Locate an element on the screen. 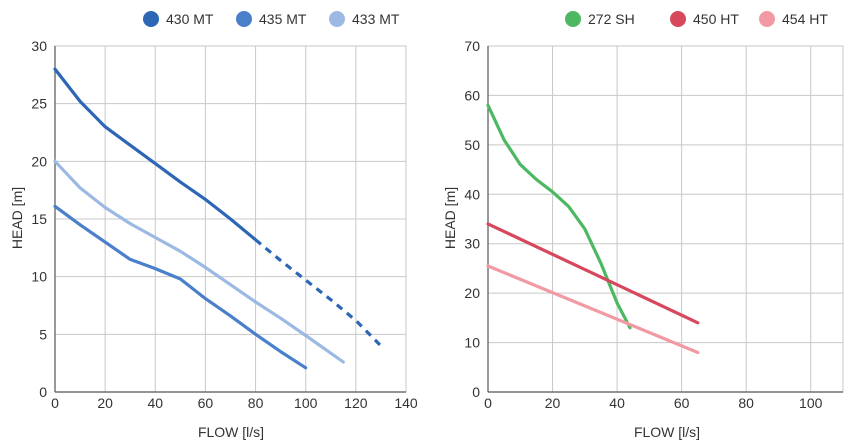 The width and height of the screenshot is (844, 446). legend-swatch-450-ht is located at coordinates (678, 19).